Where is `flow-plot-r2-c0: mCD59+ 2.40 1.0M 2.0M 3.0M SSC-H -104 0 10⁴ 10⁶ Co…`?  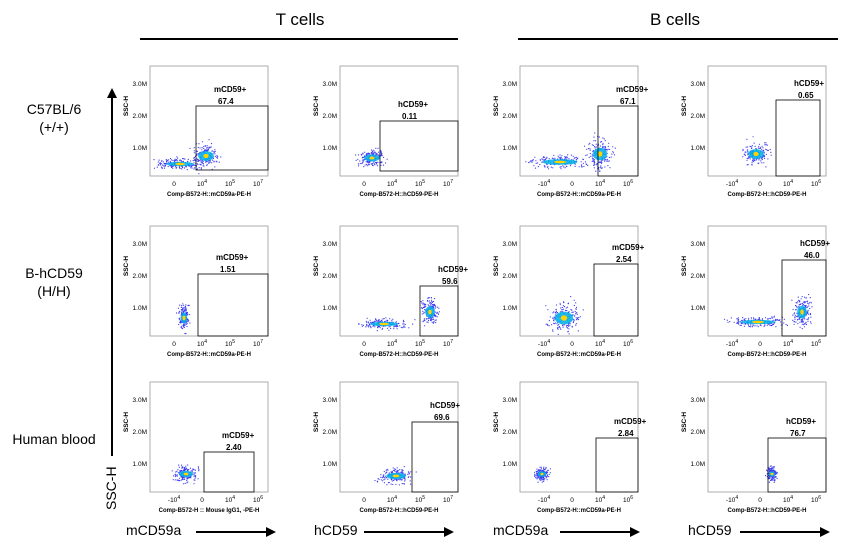 flow-plot-r2-c0: mCD59+ 2.40 1.0M 2.0M 3.0M SSC-H -104 0 10⁴ 10⁶ Co… is located at coordinates (196, 447).